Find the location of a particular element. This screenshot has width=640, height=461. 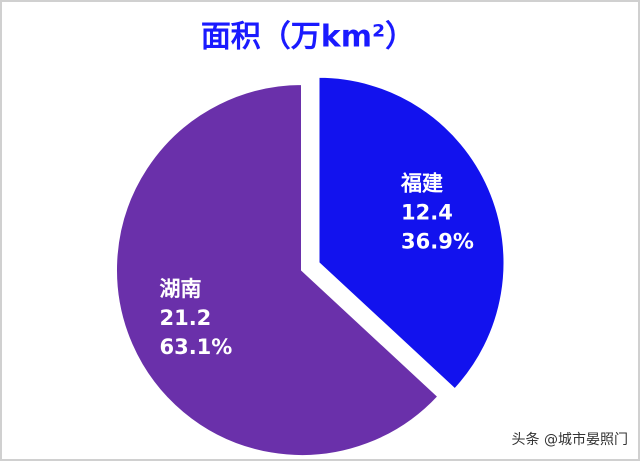

slice-percentage: 63.1% is located at coordinates (195, 347).